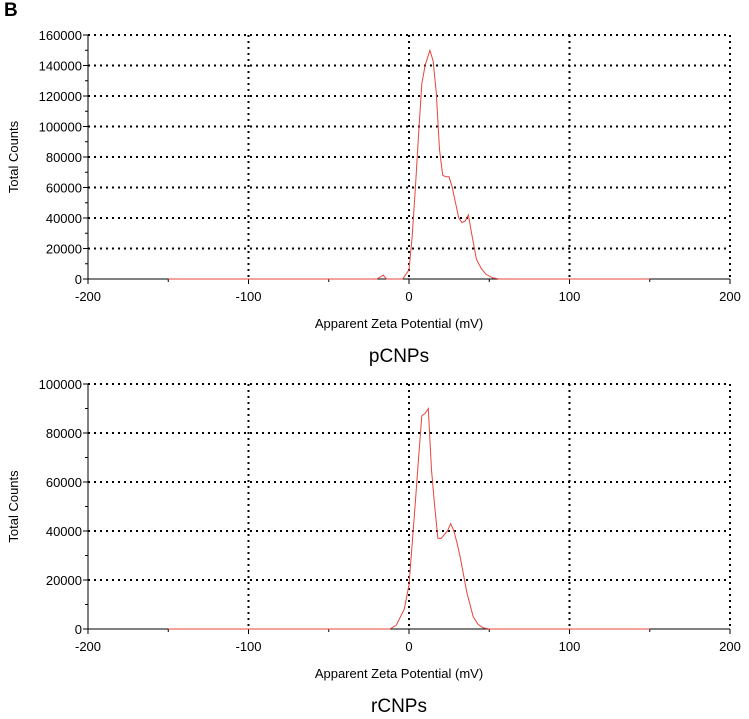  What do you see at coordinates (399, 706) in the screenshot?
I see `rcnps-caption: rCNPs` at bounding box center [399, 706].